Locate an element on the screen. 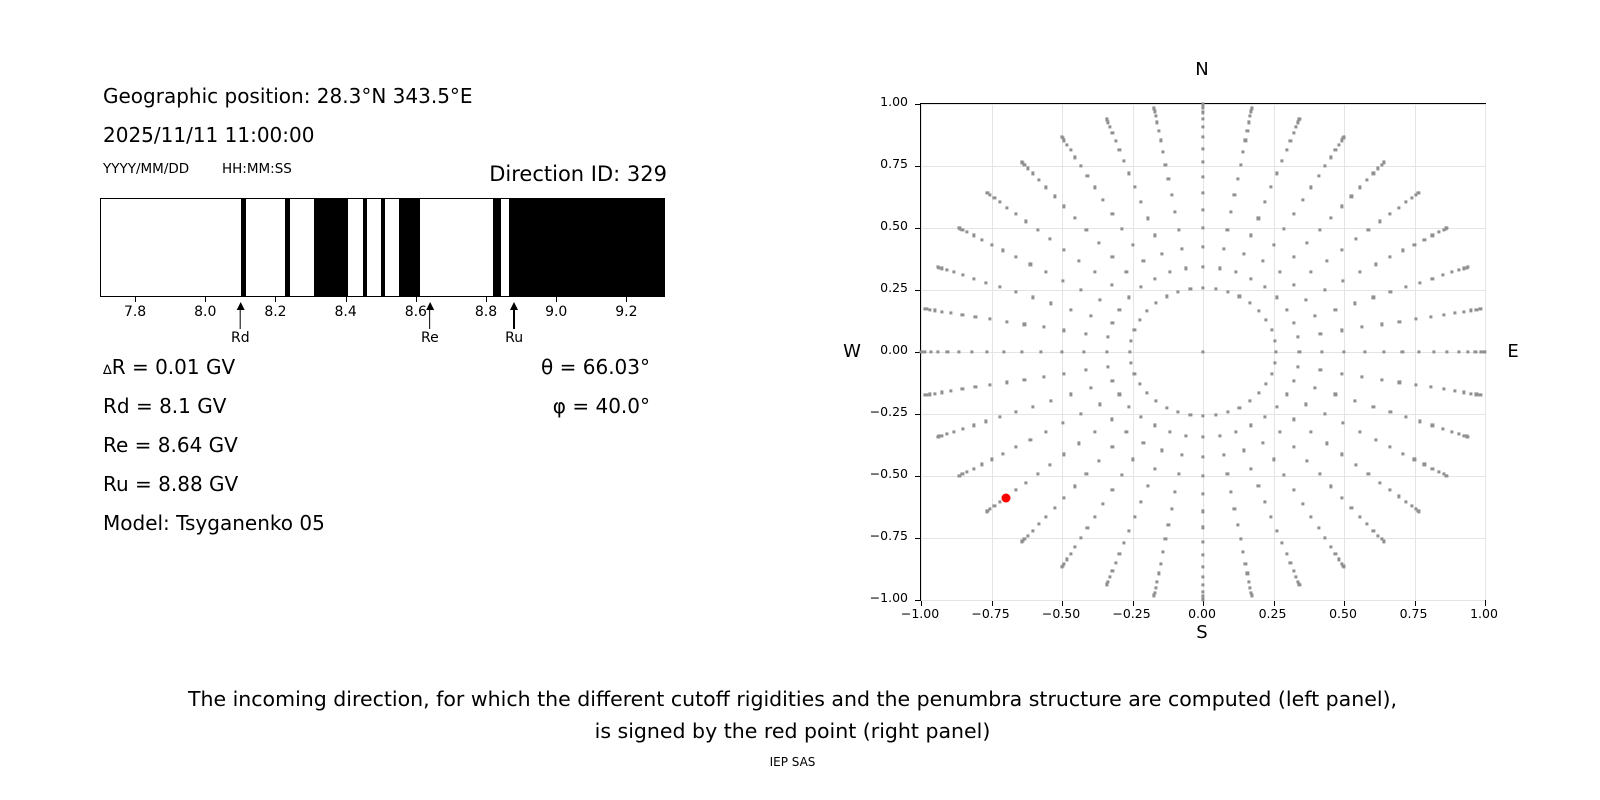  penumbra-band is located at coordinates (331, 247).